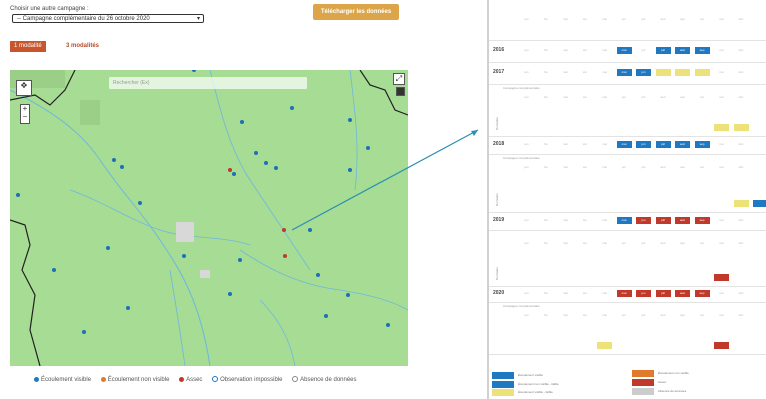  Describe the element at coordinates (521, 158) in the screenshot. I see `calendar-sub-label: Campagne complémentaire` at that location.